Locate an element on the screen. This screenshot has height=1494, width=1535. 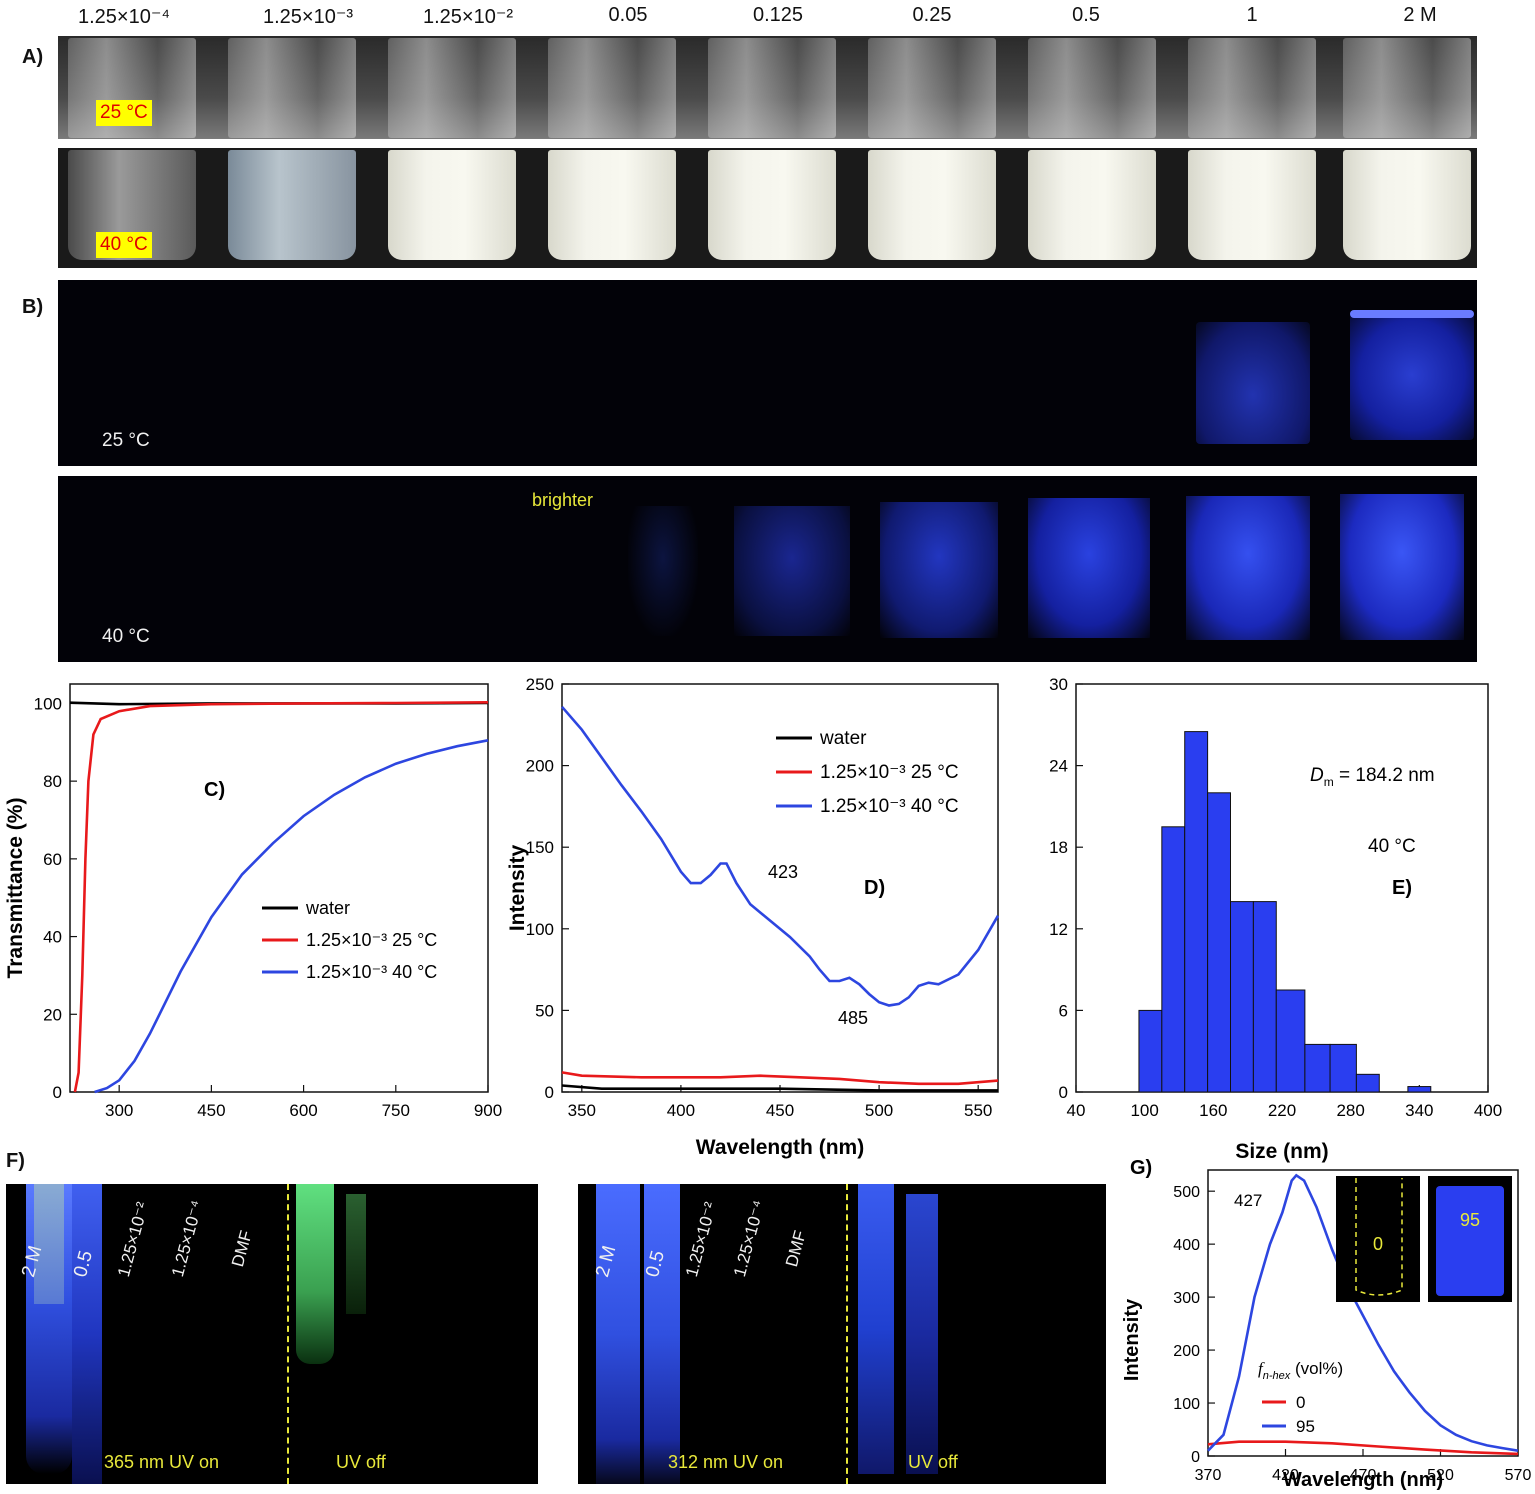
legend-entry: 1.25×10⁻³ 40 °C is located at coordinates (371, 972).